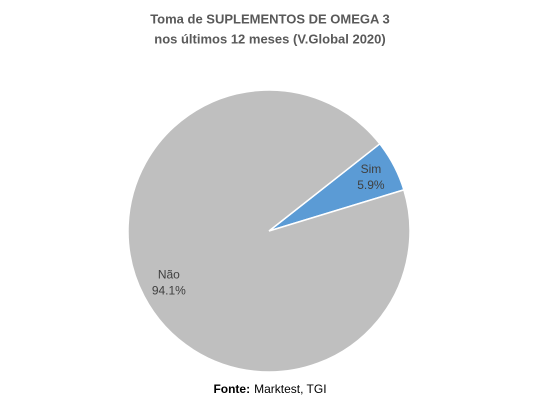 Image resolution: width=540 pixels, height=408 pixels. I want to click on source-label: Fonte:, so click(231, 389).